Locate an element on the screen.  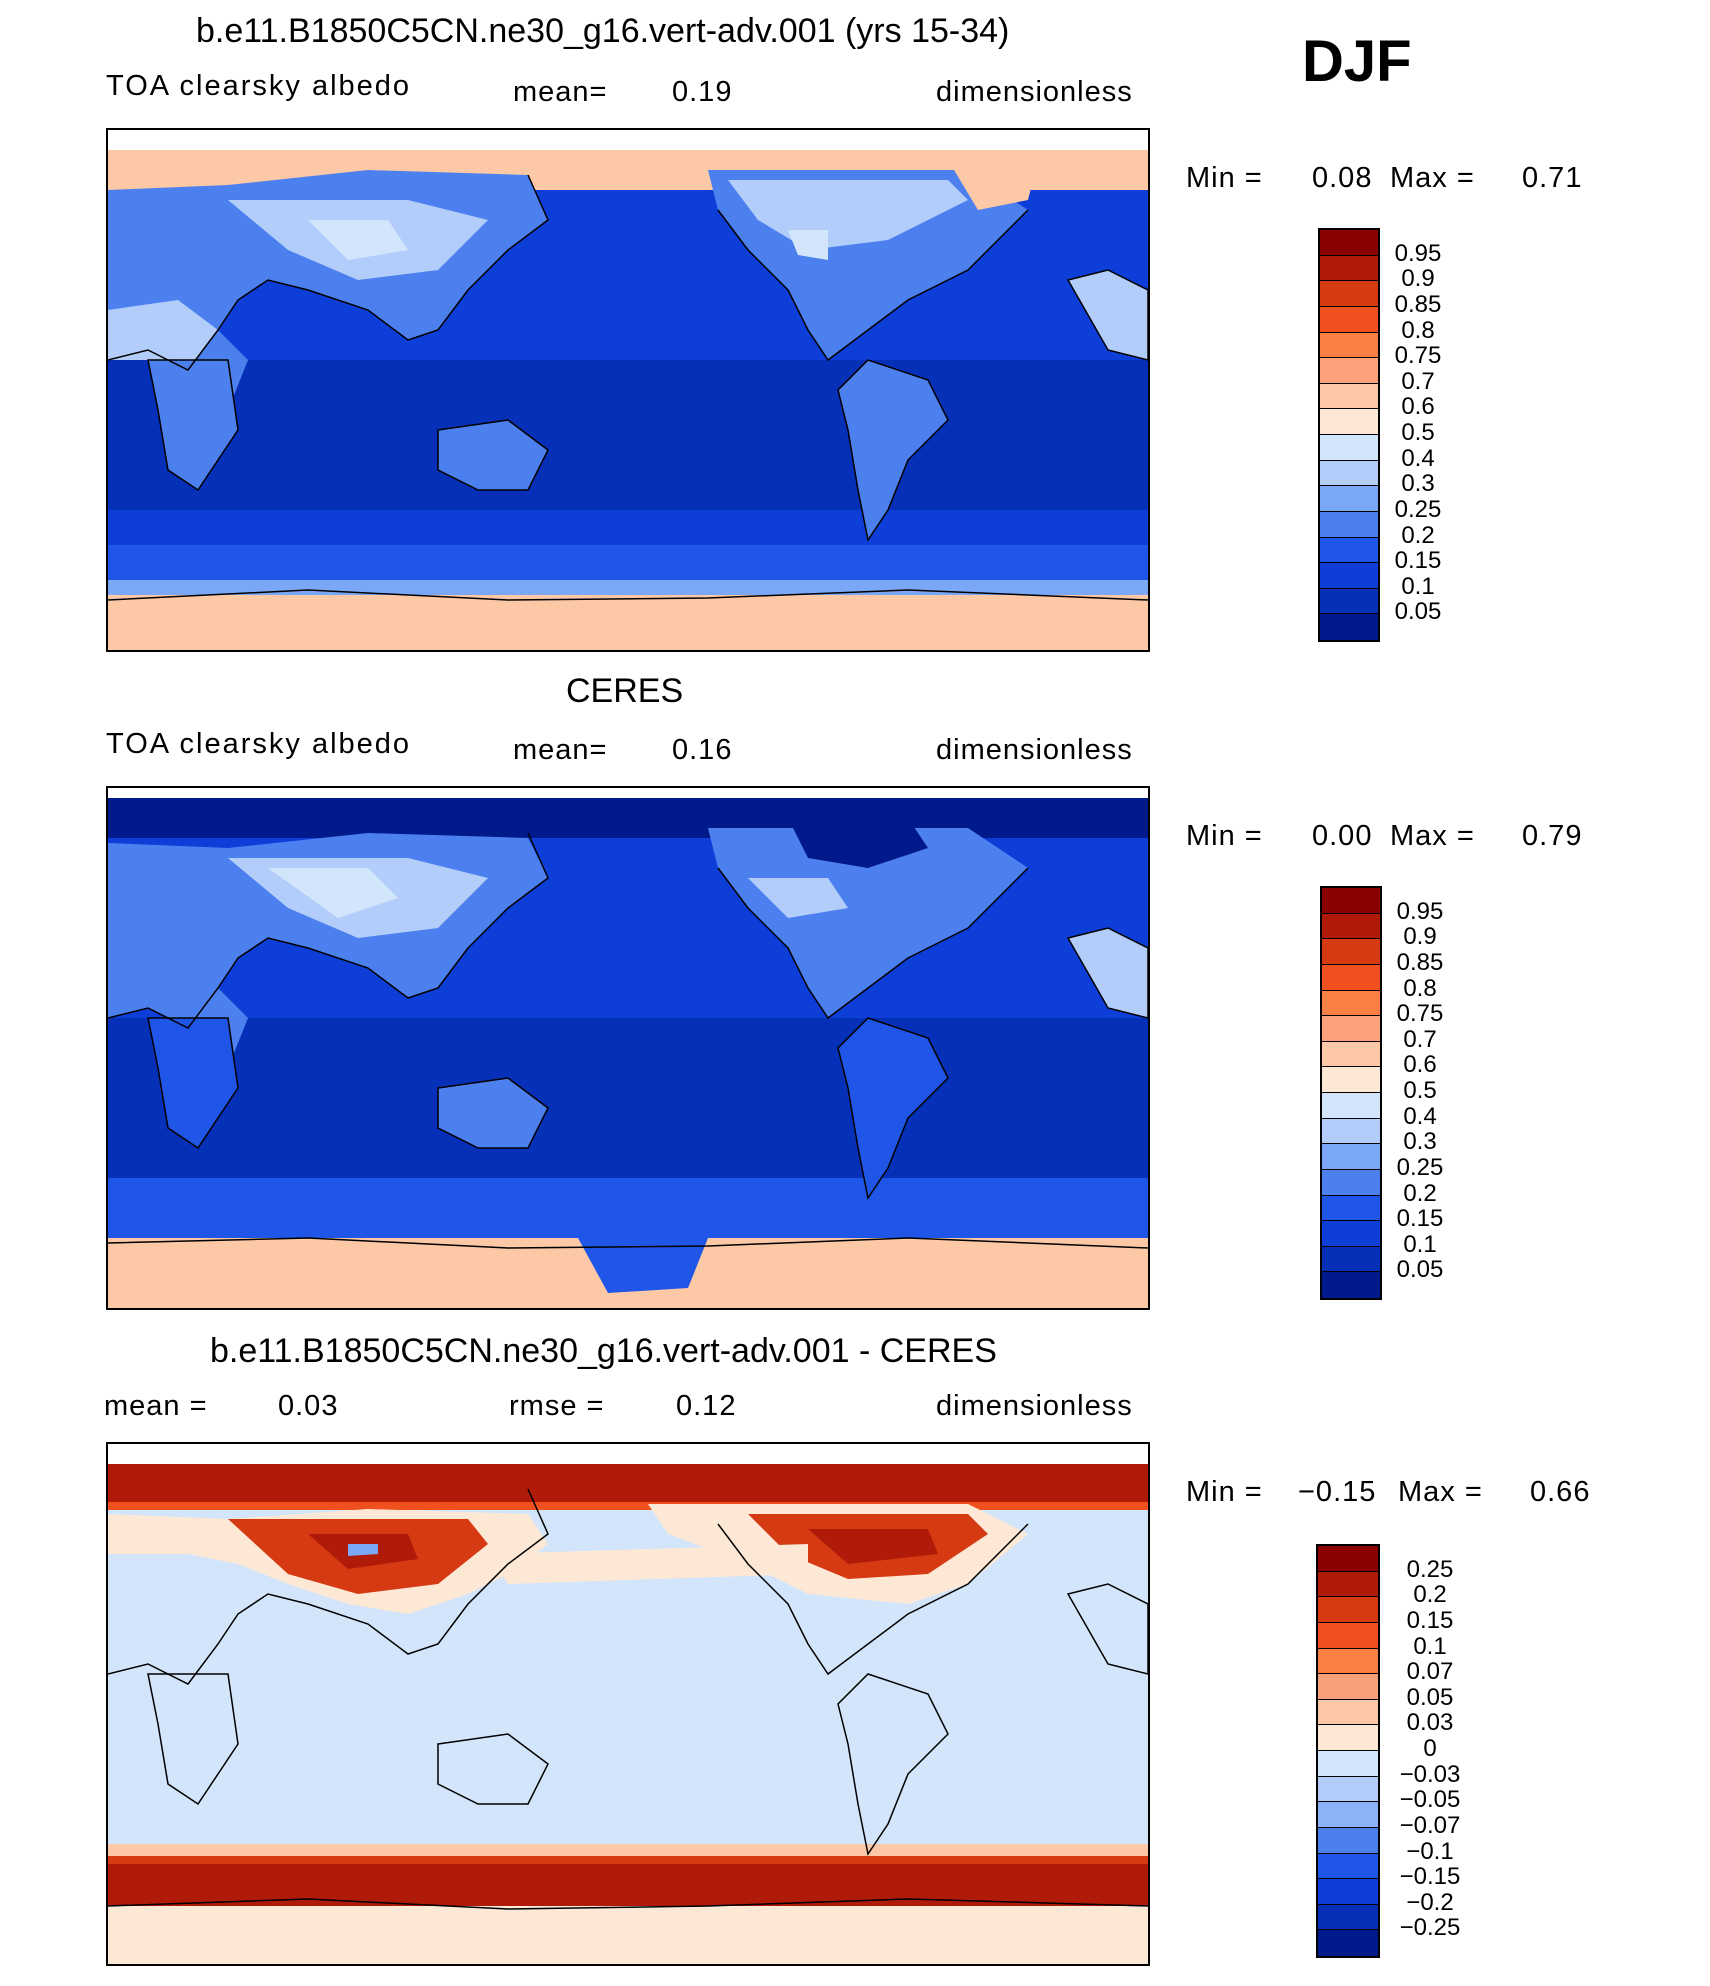
max-label: Max = is located at coordinates (1440, 1492).